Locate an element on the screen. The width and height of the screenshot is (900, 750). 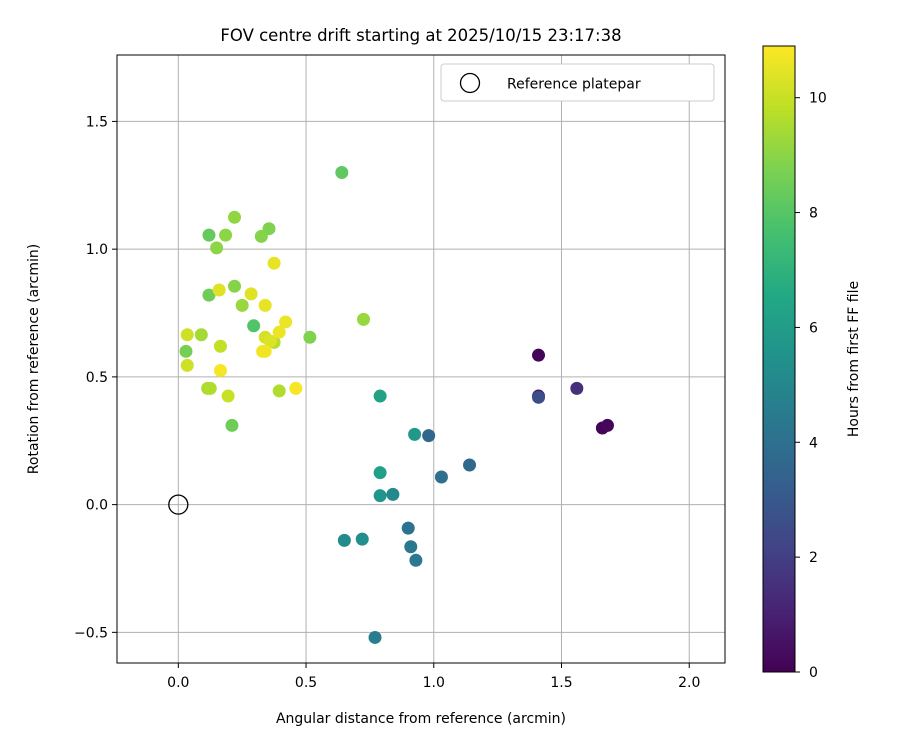
colorbar-tick-label: 10 is located at coordinates (818, 99).